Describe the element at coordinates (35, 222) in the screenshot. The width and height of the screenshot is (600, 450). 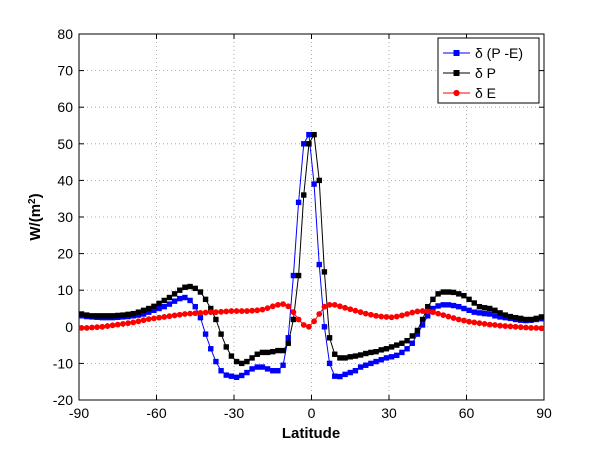
I see `y-axis-label-base: W/(m` at that location.